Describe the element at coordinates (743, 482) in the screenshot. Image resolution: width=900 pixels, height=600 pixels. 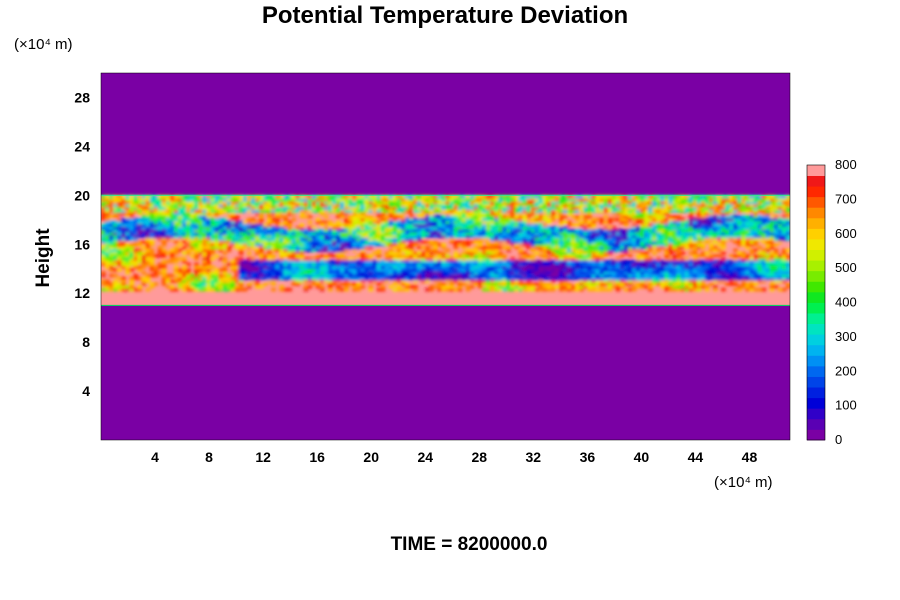
I see `x-unit-label: (×10⁴ m)` at that location.